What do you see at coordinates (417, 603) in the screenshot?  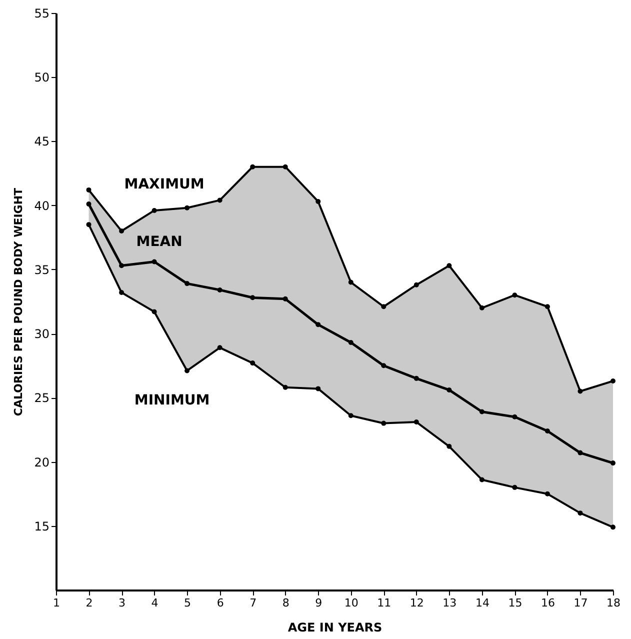 I see `x-tick-label: 12` at bounding box center [417, 603].